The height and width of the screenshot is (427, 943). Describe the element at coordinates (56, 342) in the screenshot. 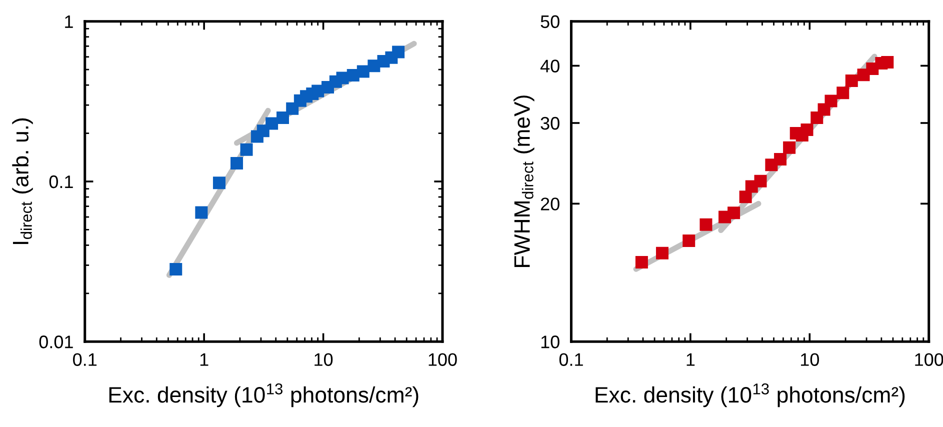

I see `y-tick-label: 0.01` at that location.